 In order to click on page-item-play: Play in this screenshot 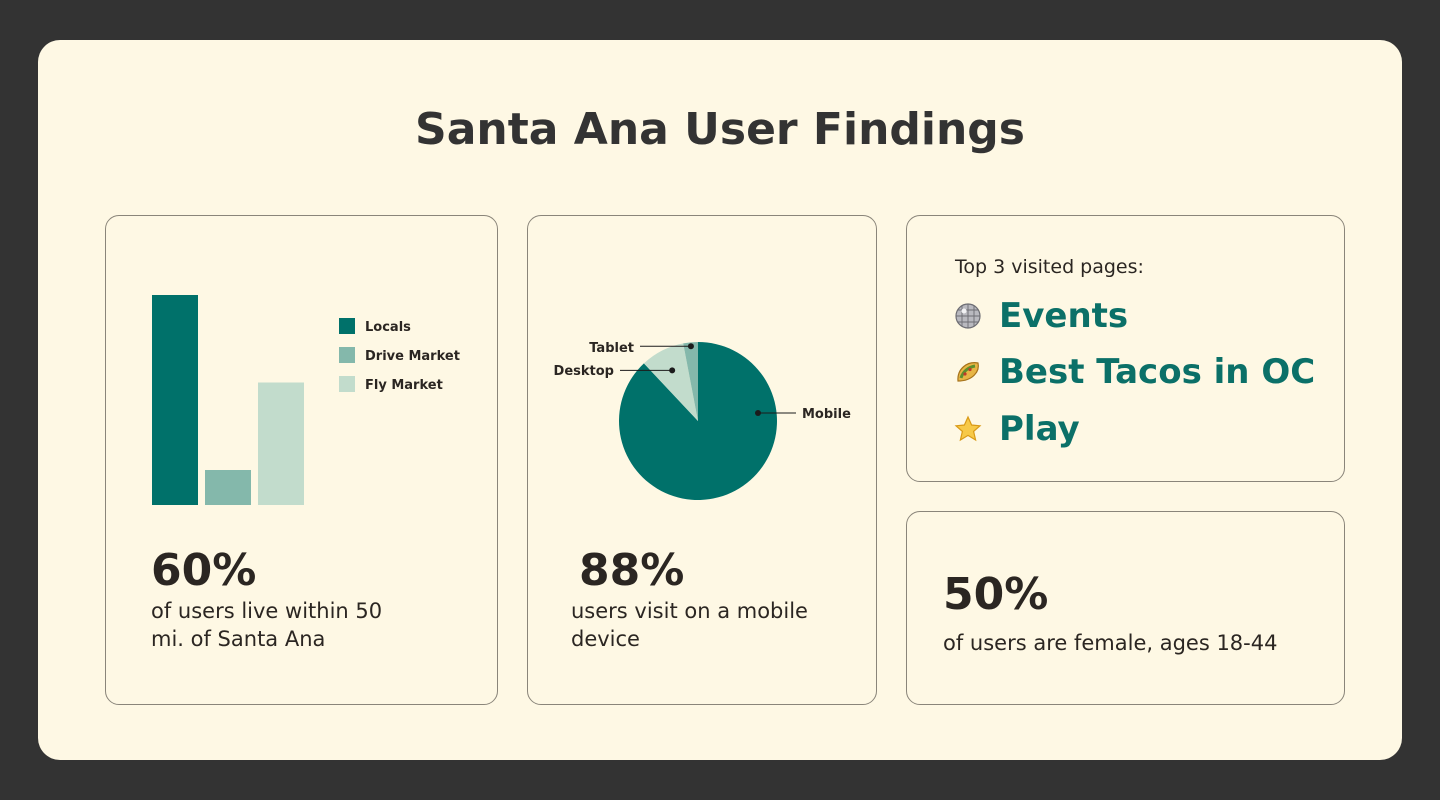, I will do `click(1016, 429)`.